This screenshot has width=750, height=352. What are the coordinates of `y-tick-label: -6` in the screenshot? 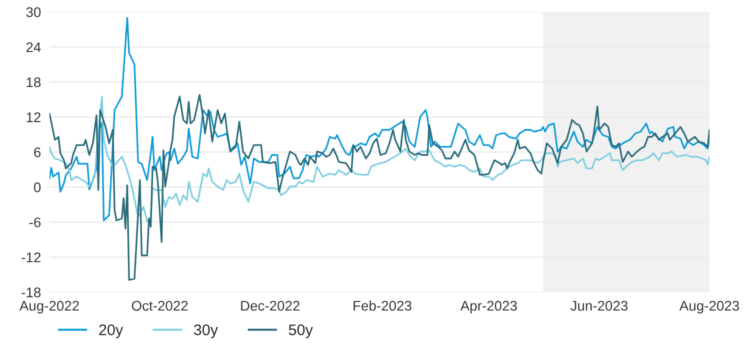 It's located at (35, 222).